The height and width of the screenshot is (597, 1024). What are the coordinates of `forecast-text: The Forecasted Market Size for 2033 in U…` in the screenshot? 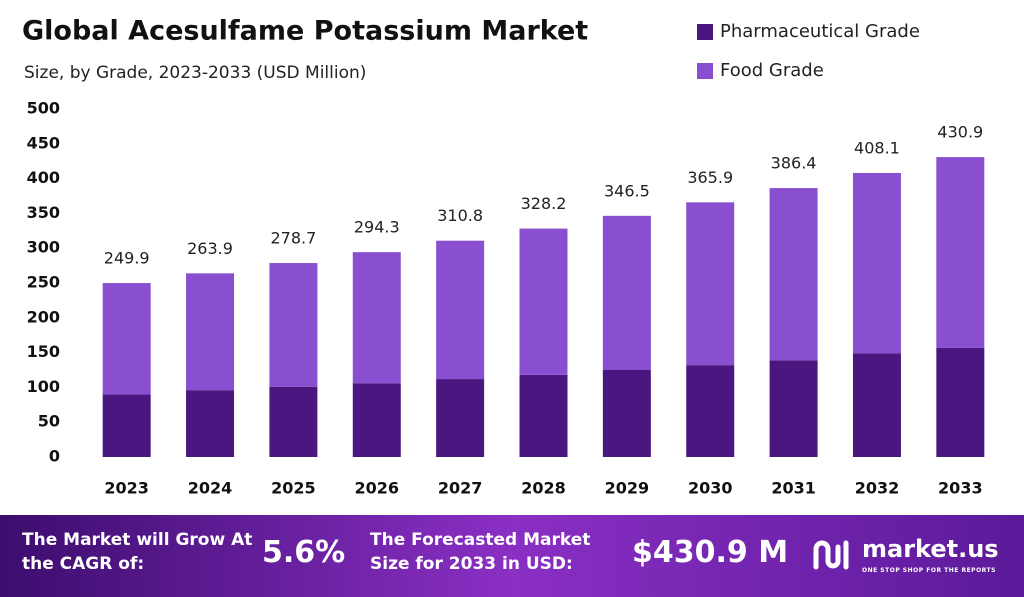 It's located at (480, 552).